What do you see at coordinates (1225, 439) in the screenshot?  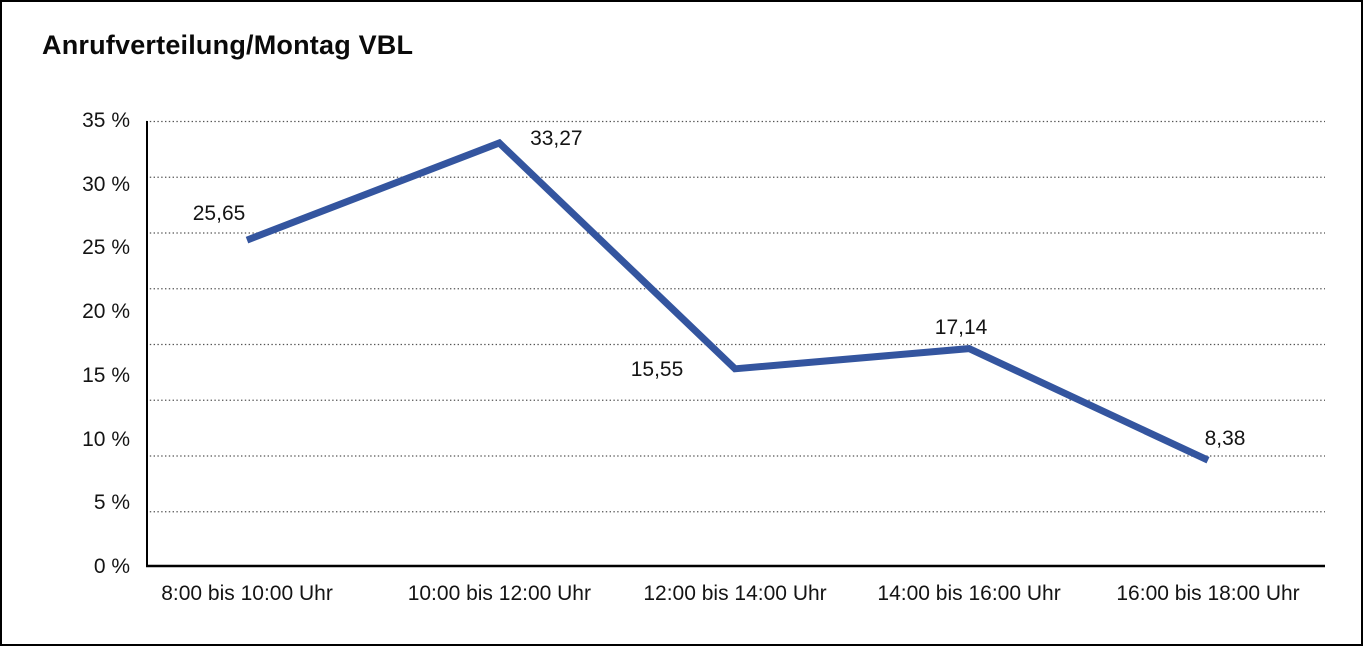 I see `data-point-label: 8,38` at bounding box center [1225, 439].